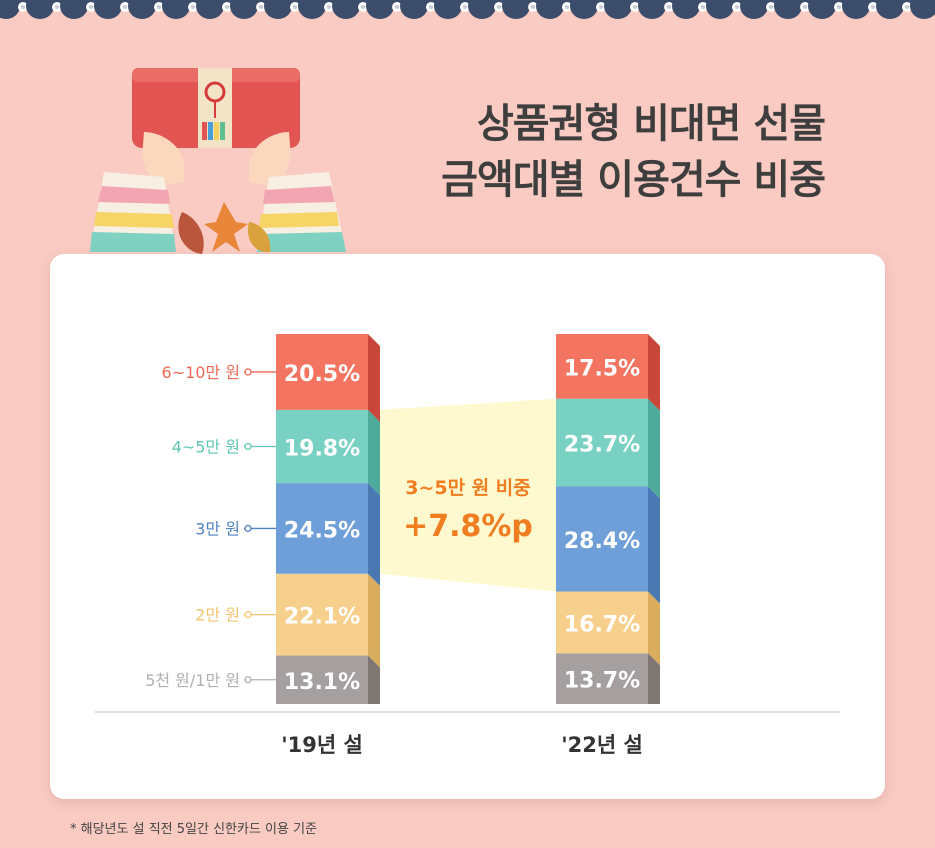 This screenshot has width=935, height=848. I want to click on data-label: 24.5%, so click(322, 530).